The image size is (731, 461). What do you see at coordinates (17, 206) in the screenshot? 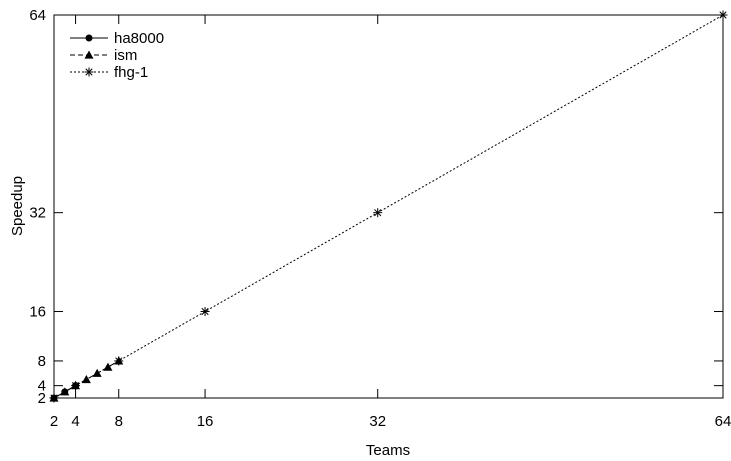
I see `y-axis-title: Speedup` at bounding box center [17, 206].